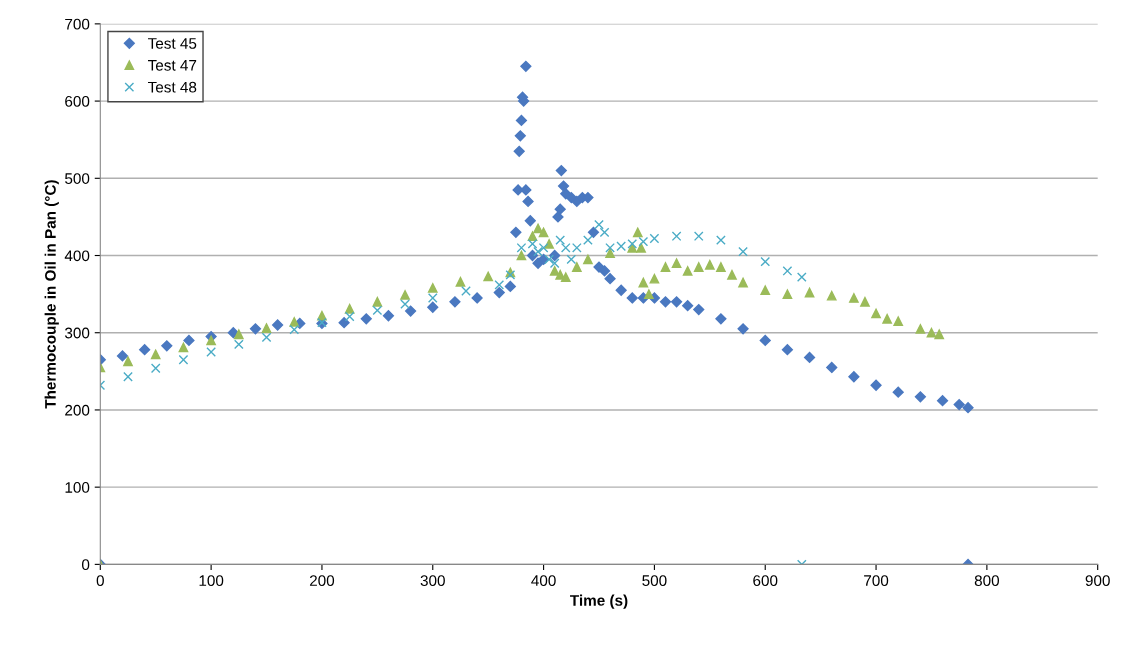  I want to click on x-tick-label: 300, so click(432, 581).